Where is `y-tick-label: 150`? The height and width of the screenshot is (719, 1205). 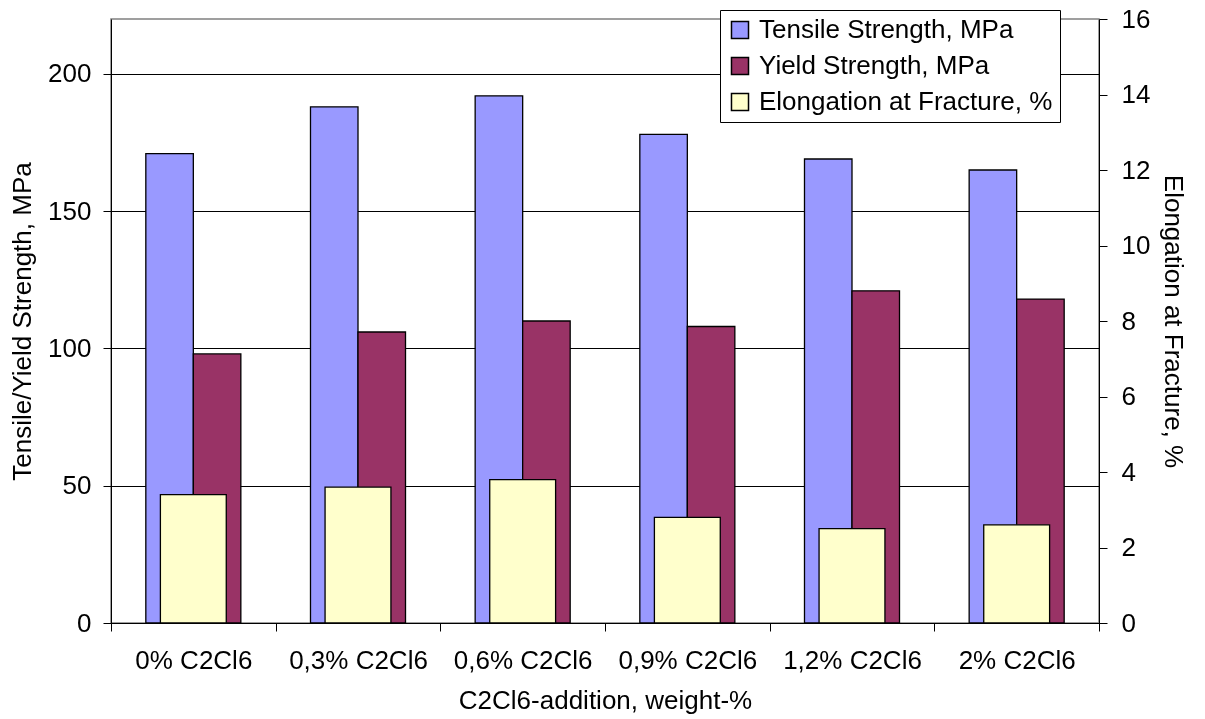
y-tick-label: 150 is located at coordinates (70, 210).